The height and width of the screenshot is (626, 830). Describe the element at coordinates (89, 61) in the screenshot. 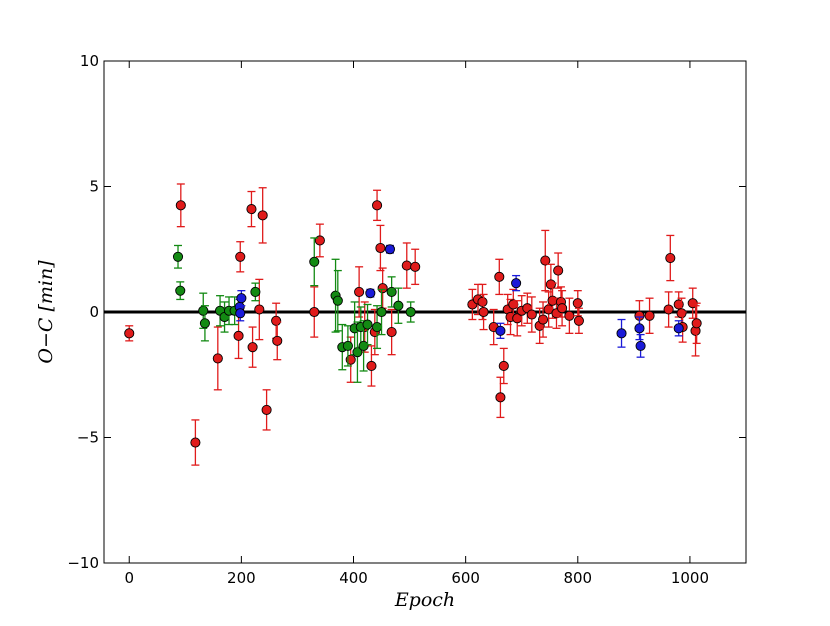

I see `y-tick-label: 10` at that location.